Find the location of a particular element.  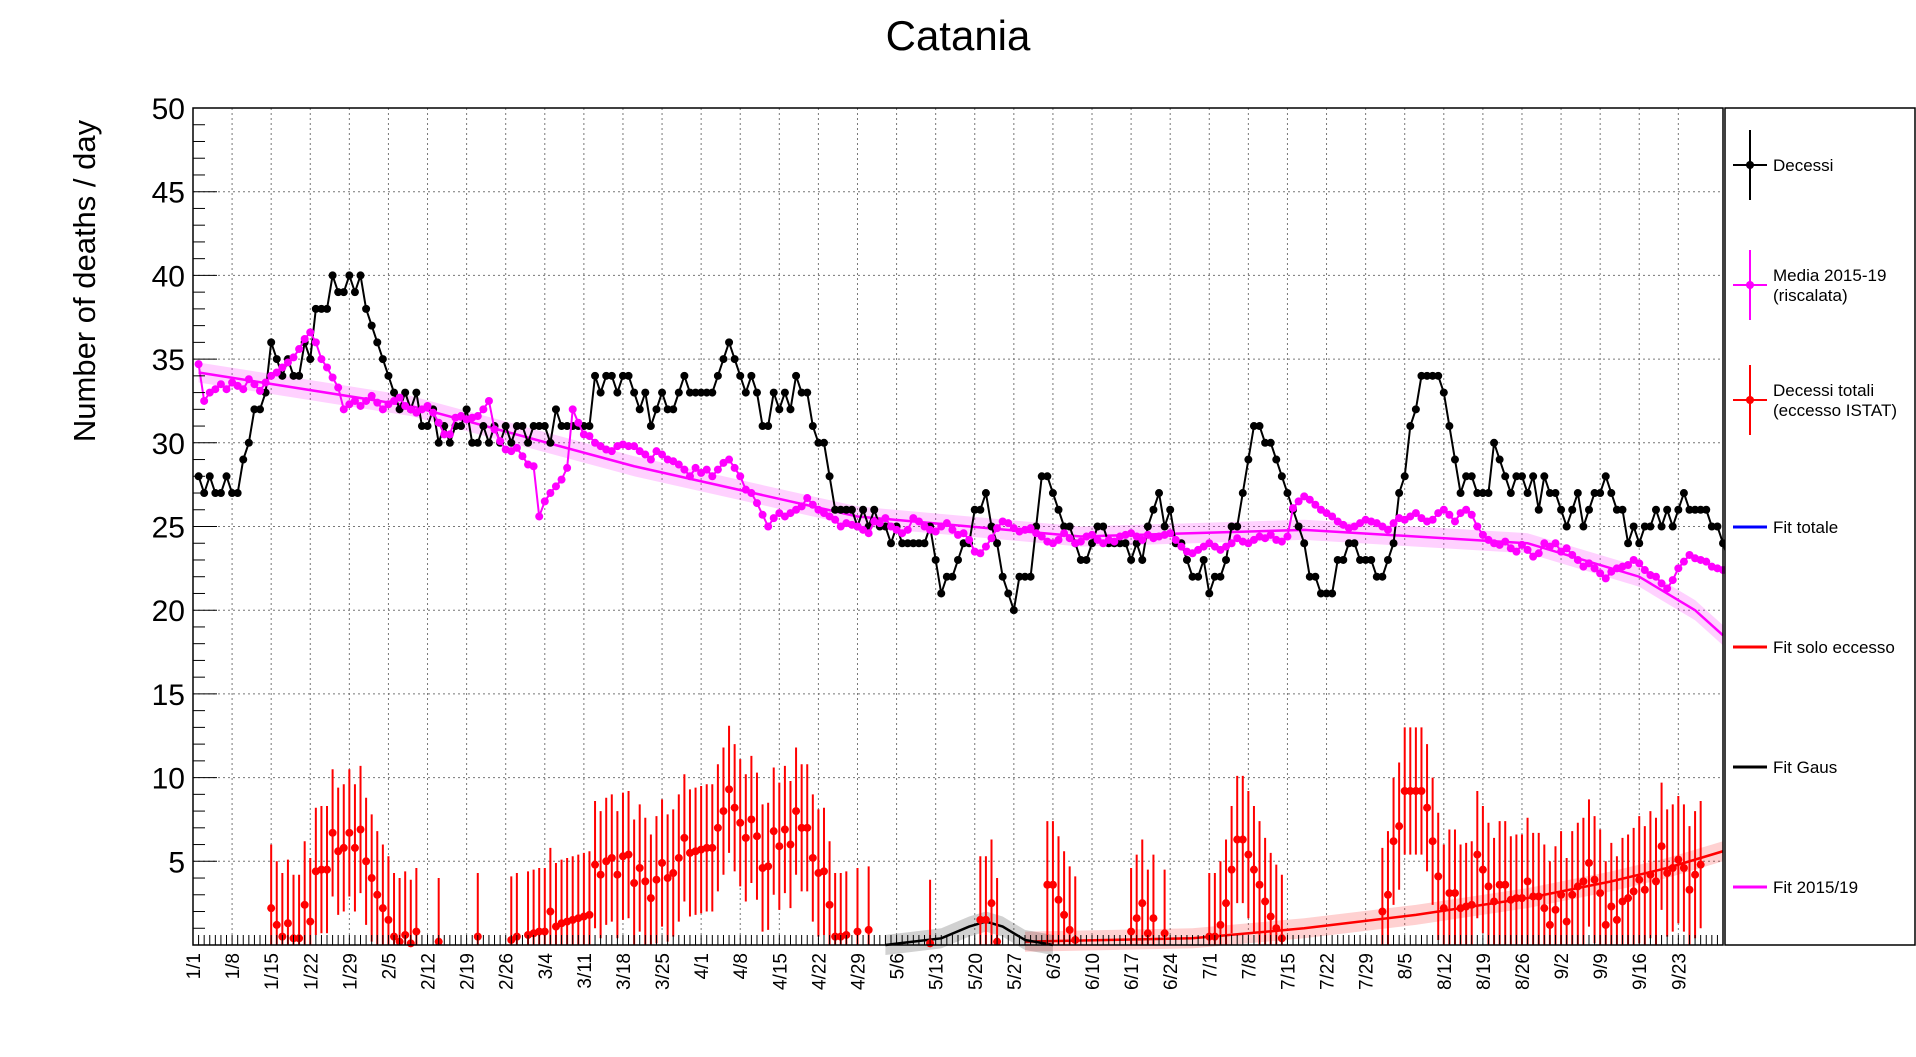

x-tick-label: 1/15 is located at coordinates (272, 971).